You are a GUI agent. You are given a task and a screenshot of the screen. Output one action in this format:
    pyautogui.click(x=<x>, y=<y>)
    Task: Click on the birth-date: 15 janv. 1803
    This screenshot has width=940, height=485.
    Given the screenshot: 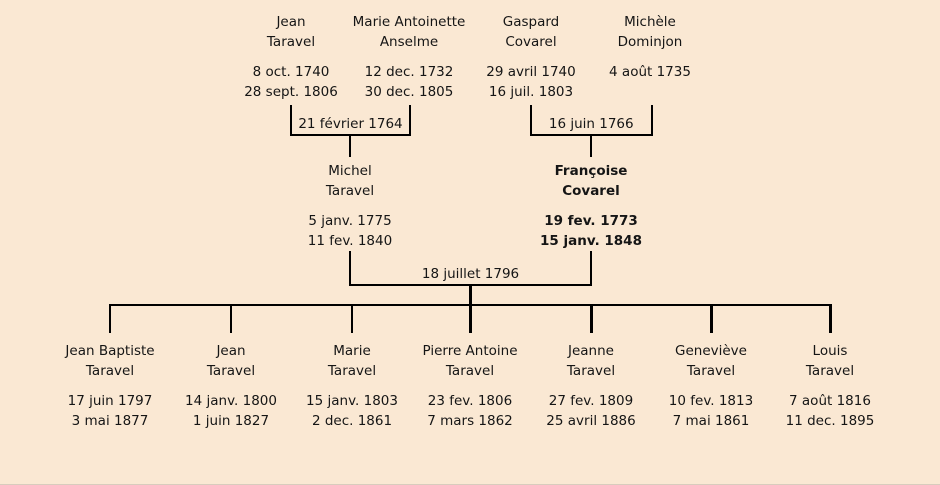 What is the action you would take?
    pyautogui.click(x=352, y=401)
    